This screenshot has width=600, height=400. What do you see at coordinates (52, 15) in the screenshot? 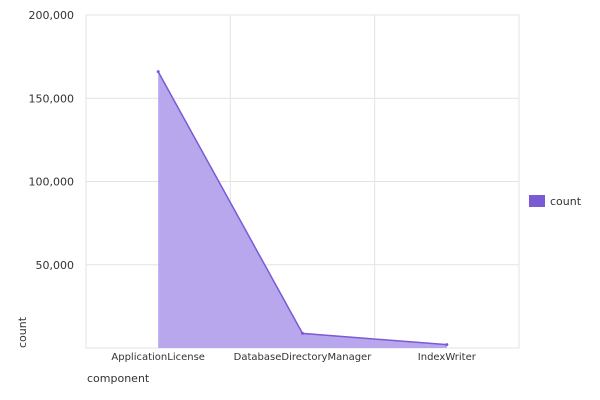
I see `y-tick-label: 200,000` at bounding box center [52, 15].